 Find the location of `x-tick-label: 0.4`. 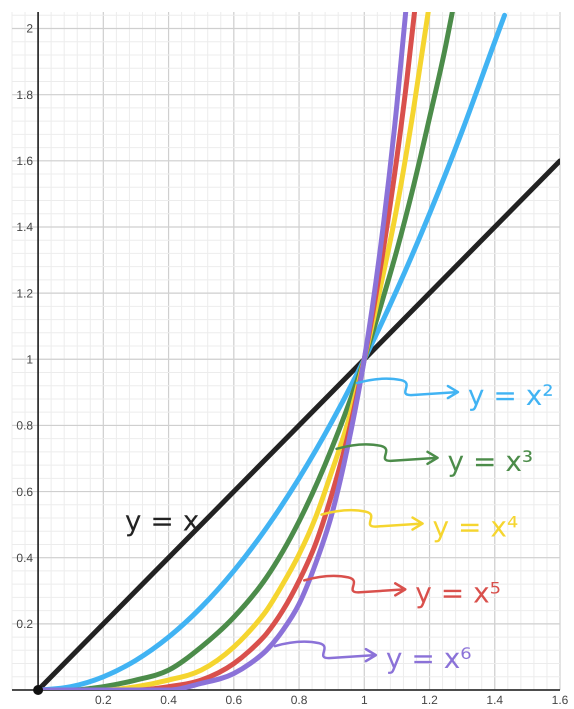

x-tick-label: 0.4 is located at coordinates (169, 700).